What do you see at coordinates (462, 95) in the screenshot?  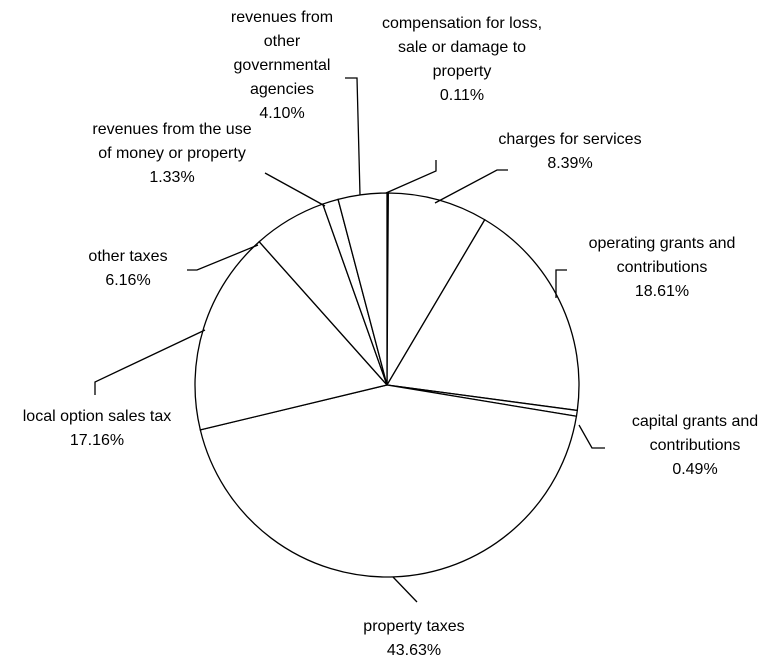 I see `value-label: 0.11%` at bounding box center [462, 95].